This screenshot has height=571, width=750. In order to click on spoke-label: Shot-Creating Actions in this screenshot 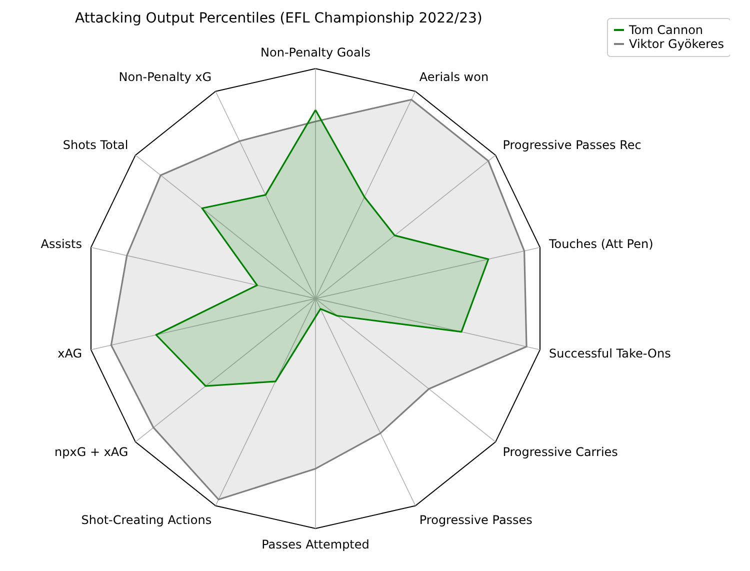, I will do `click(146, 520)`.